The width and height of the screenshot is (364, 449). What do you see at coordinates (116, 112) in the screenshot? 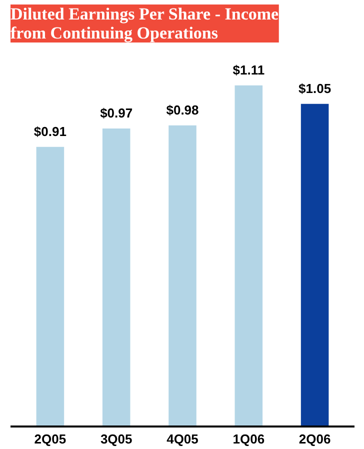
I see `data-label: $0.97` at bounding box center [116, 112].